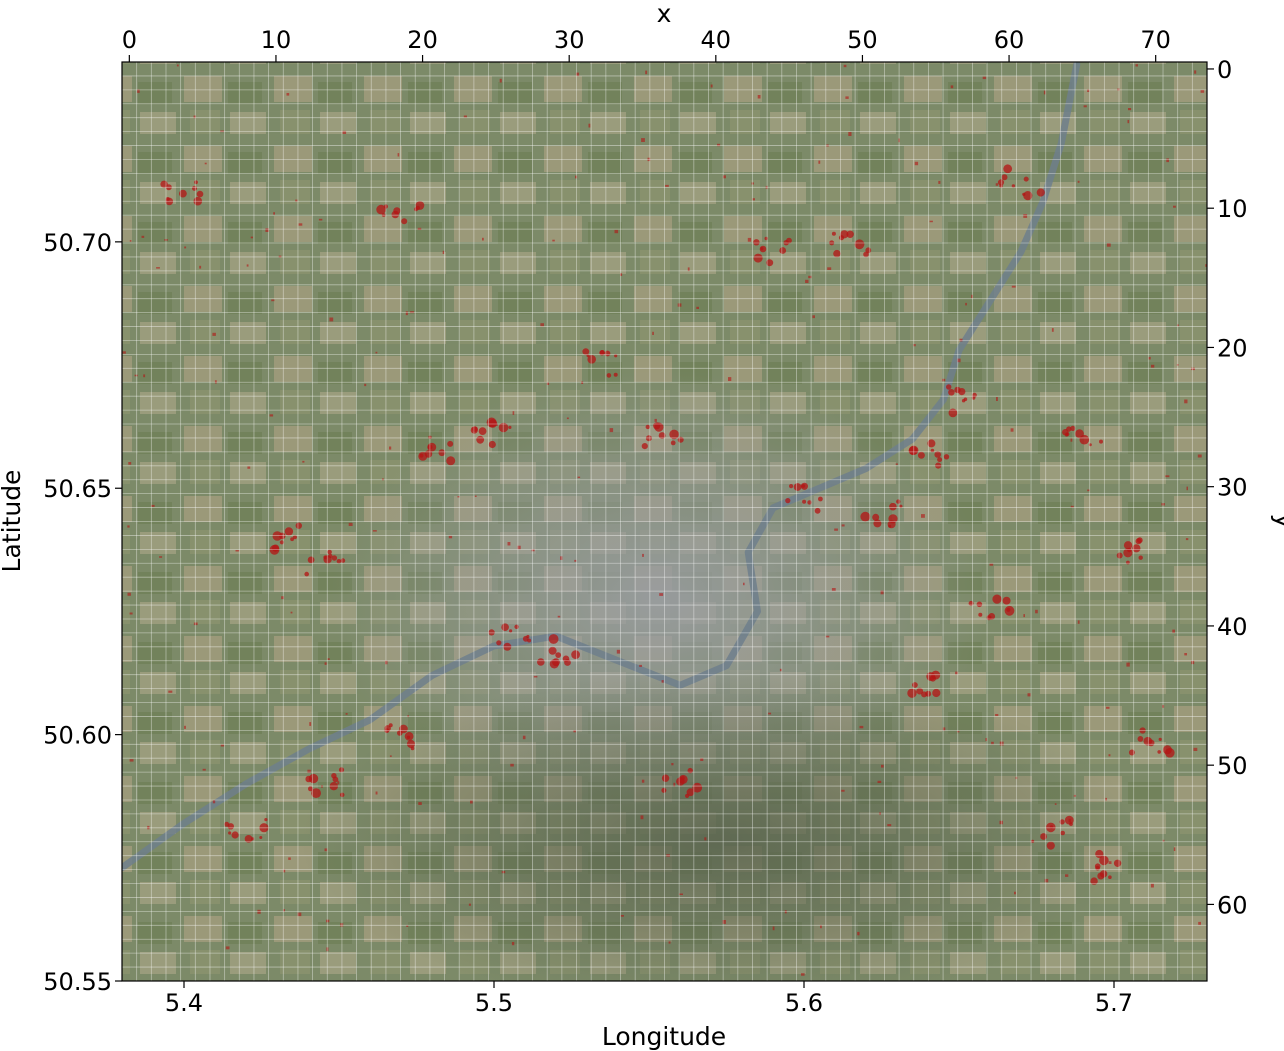  I want to click on tick-label: 20, so click(1232, 348).